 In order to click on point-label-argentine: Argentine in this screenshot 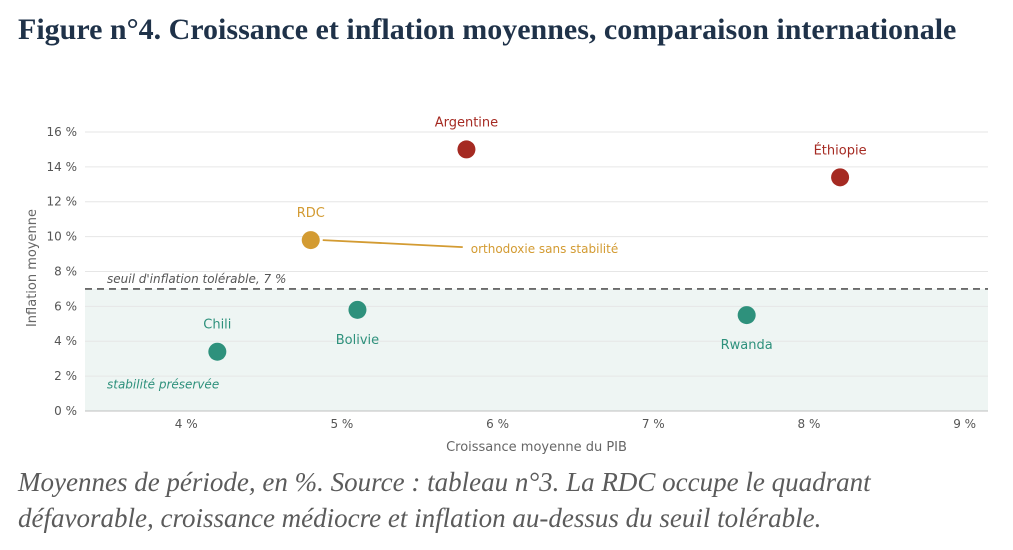, I will do `click(466, 122)`.